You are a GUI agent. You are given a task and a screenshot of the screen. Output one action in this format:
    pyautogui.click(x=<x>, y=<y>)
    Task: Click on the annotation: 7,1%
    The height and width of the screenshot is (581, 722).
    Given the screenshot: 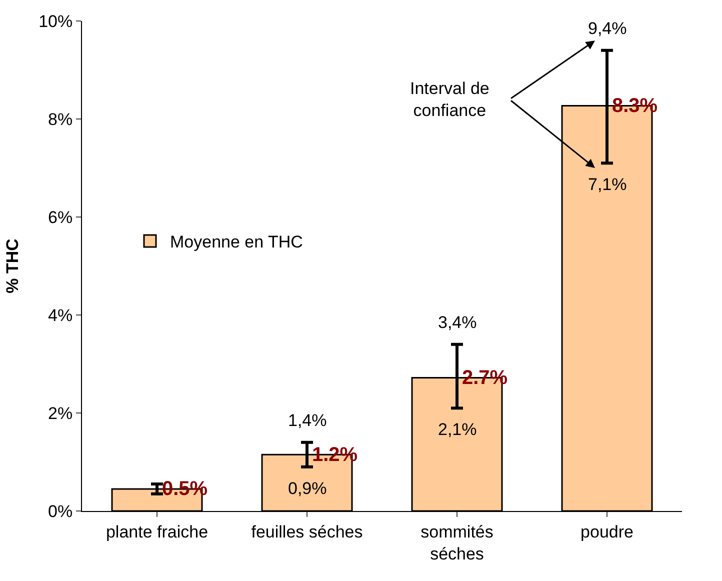 What is the action you would take?
    pyautogui.click(x=607, y=184)
    